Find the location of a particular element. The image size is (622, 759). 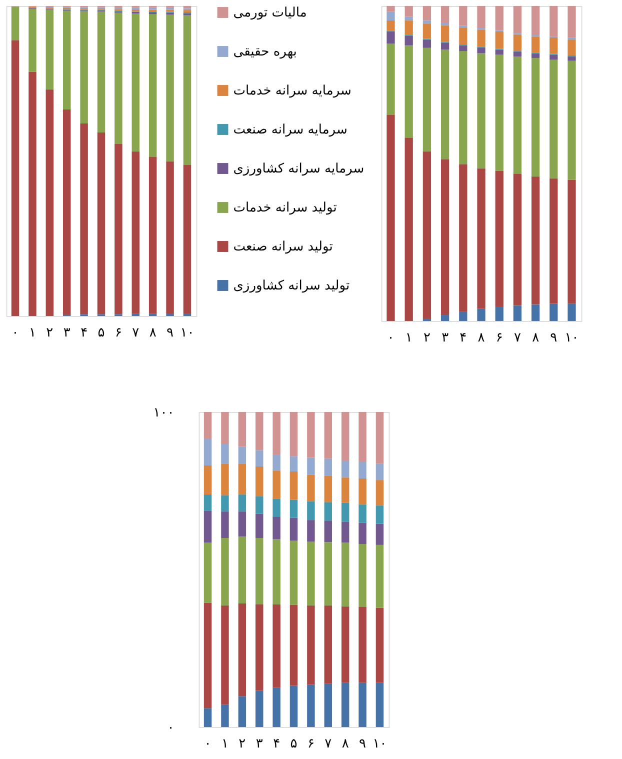

legend-label: تولید سرانه کشاورزی is located at coordinates (291, 286).